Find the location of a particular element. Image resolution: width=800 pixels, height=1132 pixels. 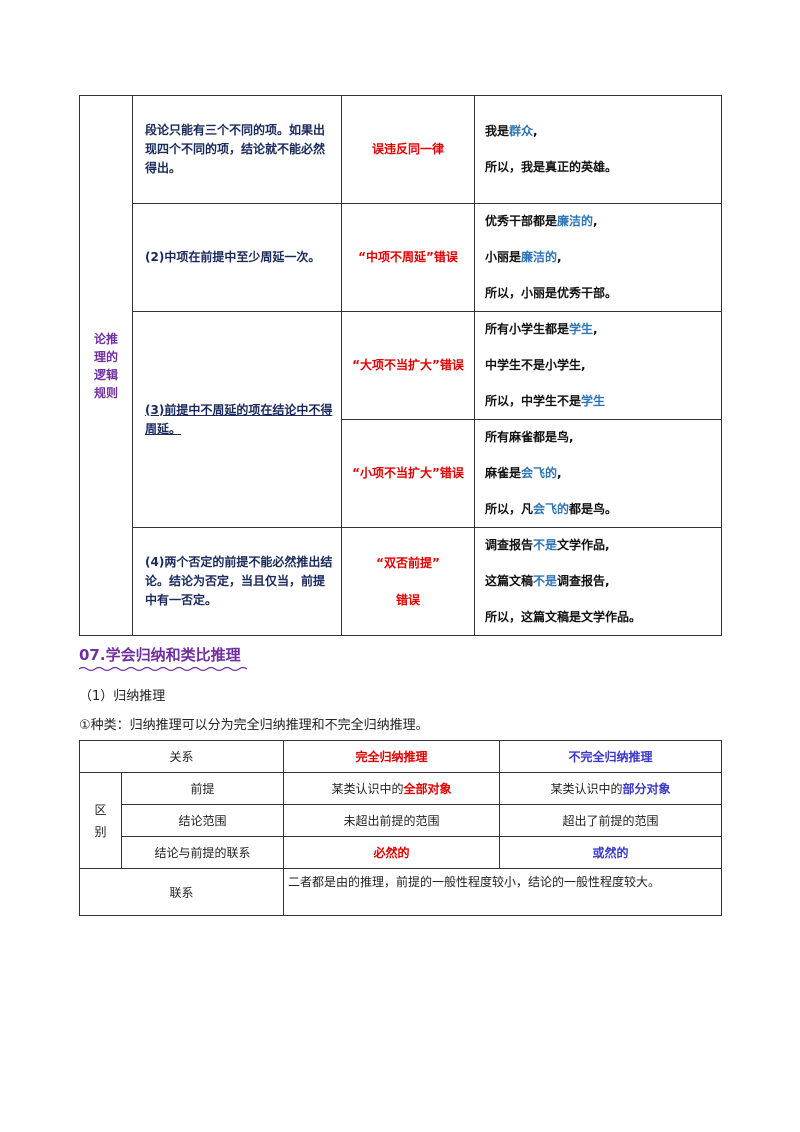

complete-cell: 未超出前提的范围 is located at coordinates (392, 820).